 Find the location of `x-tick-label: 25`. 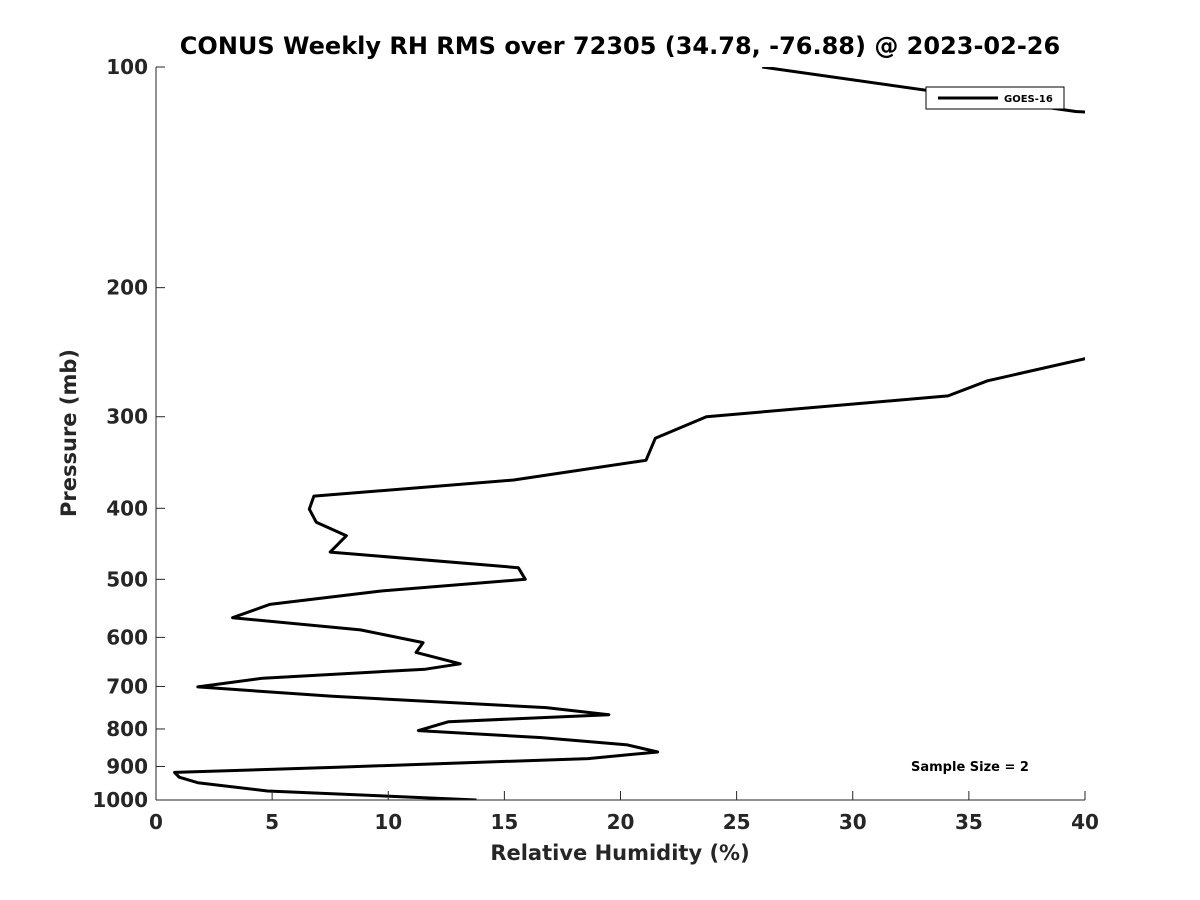

x-tick-label: 25 is located at coordinates (737, 822).